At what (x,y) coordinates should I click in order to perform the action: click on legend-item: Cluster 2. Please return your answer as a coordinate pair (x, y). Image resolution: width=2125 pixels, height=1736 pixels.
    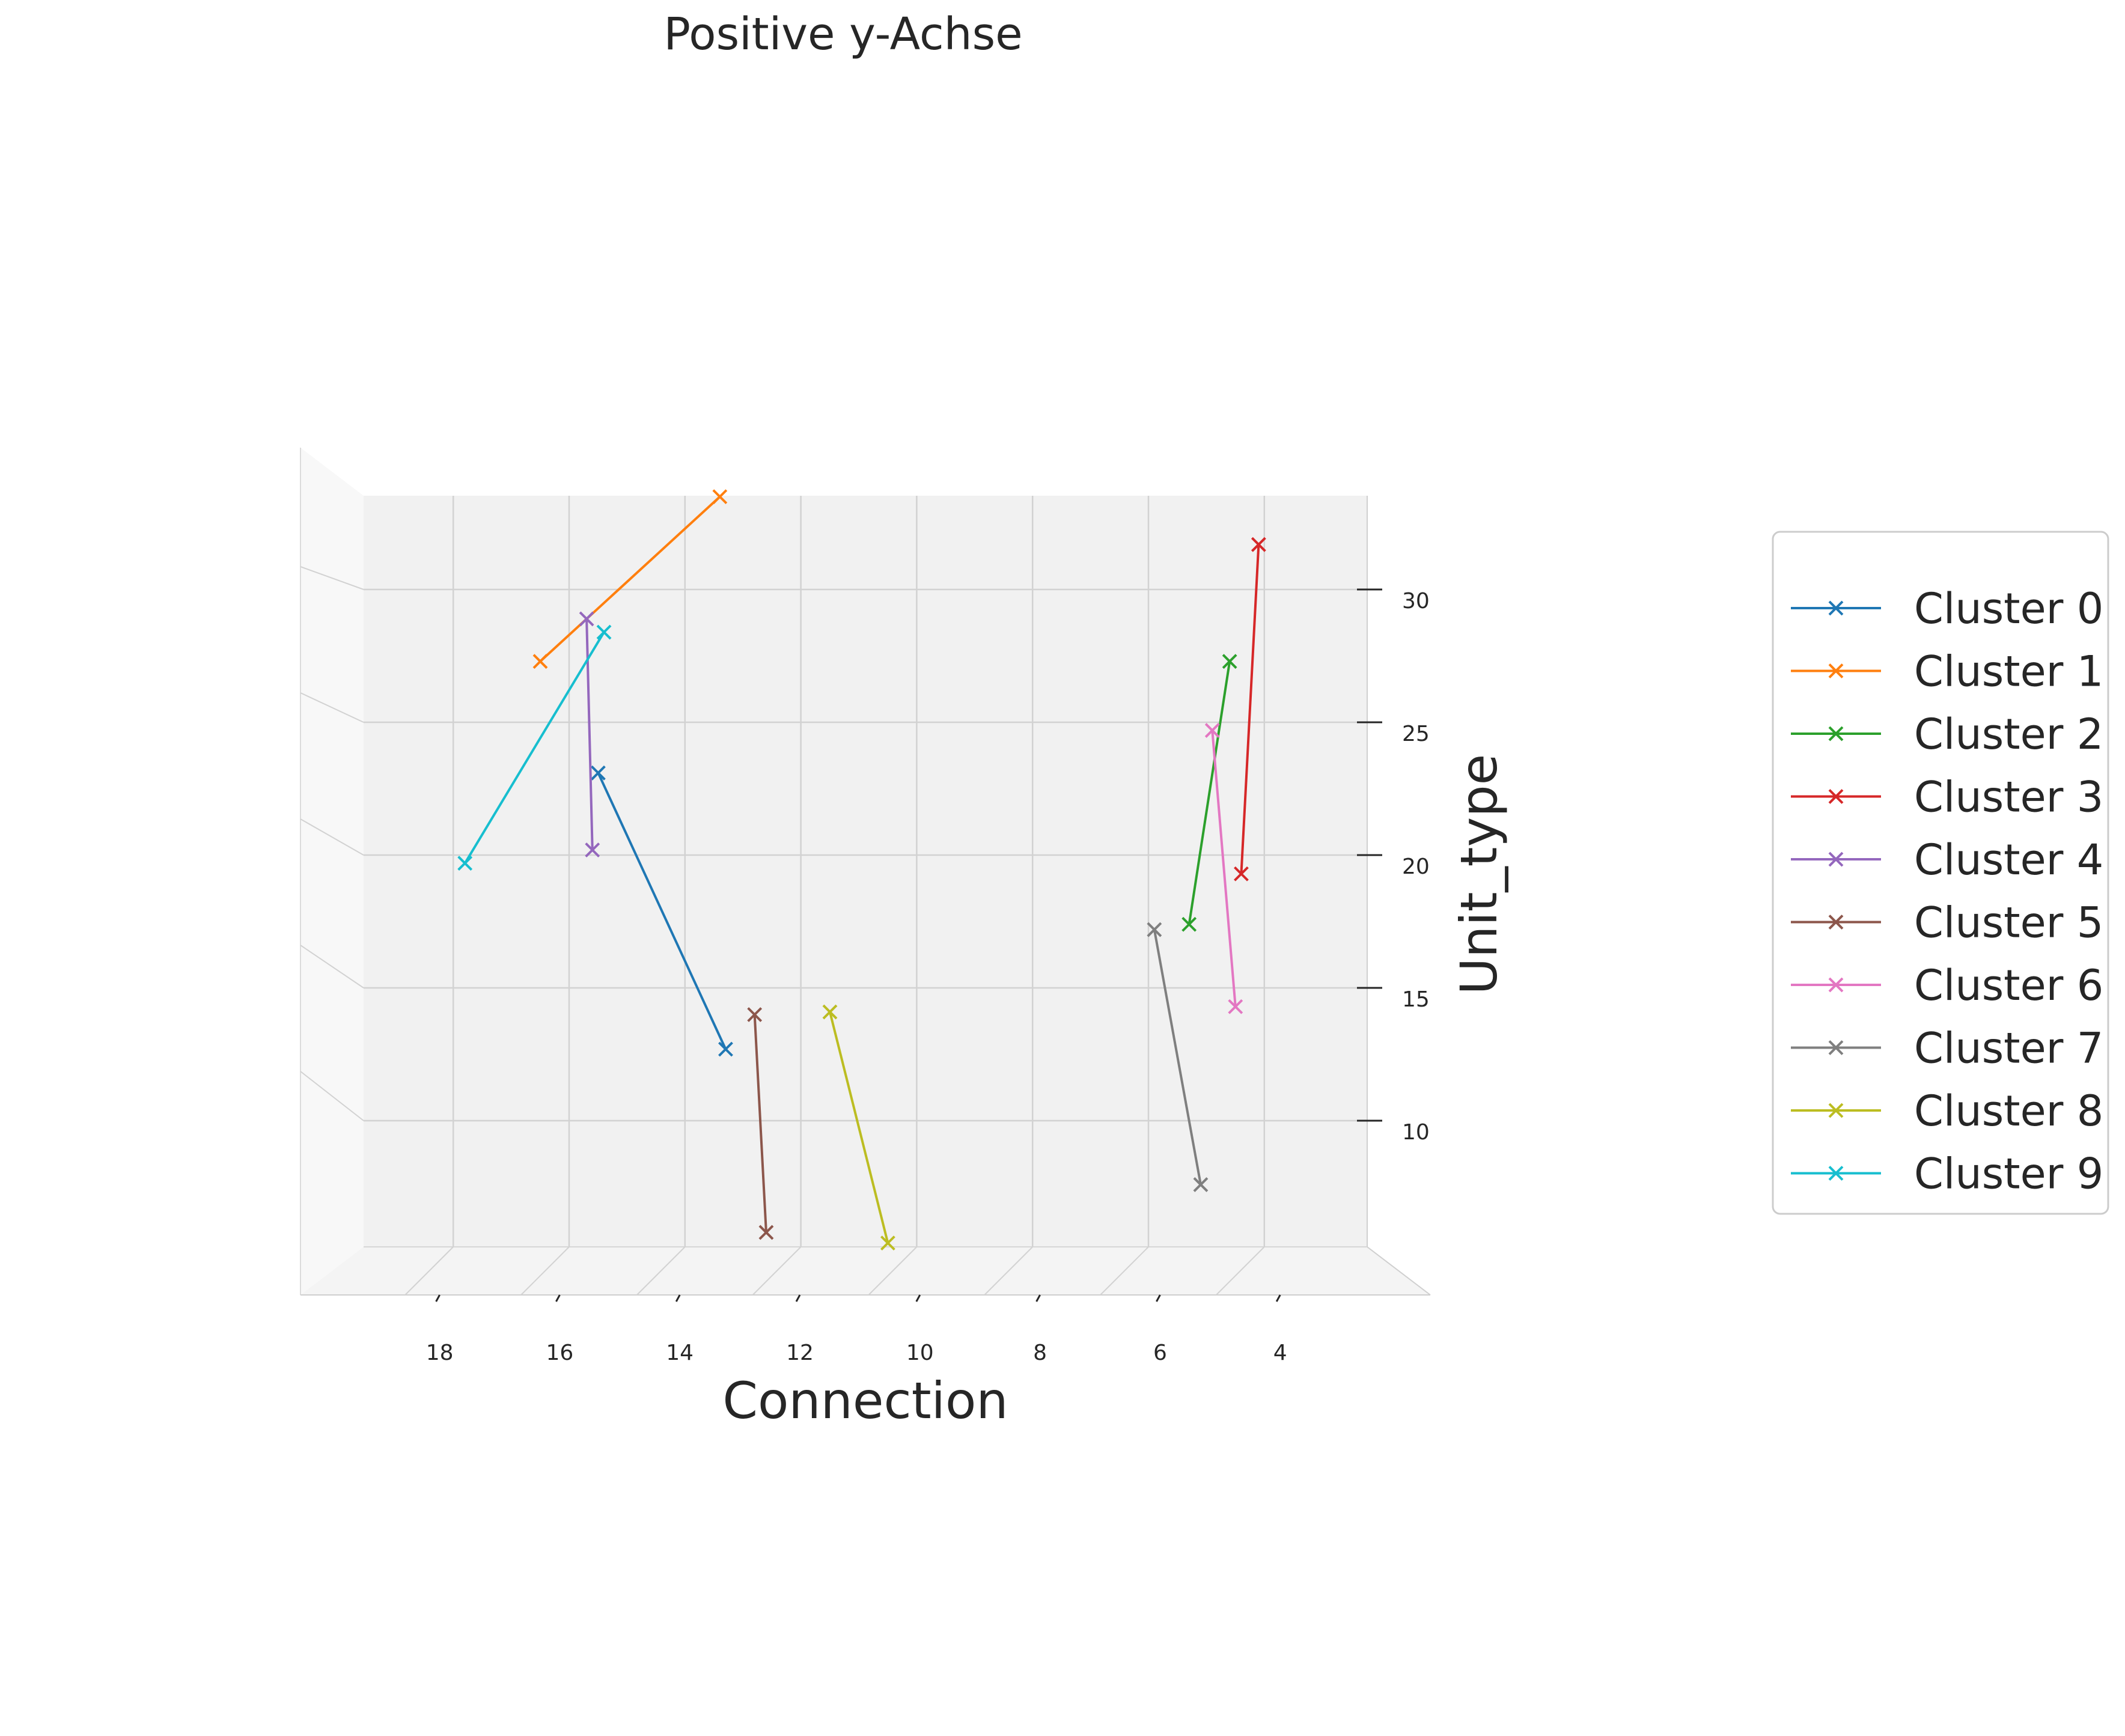
    Looking at the image, I should click on (1947, 734).